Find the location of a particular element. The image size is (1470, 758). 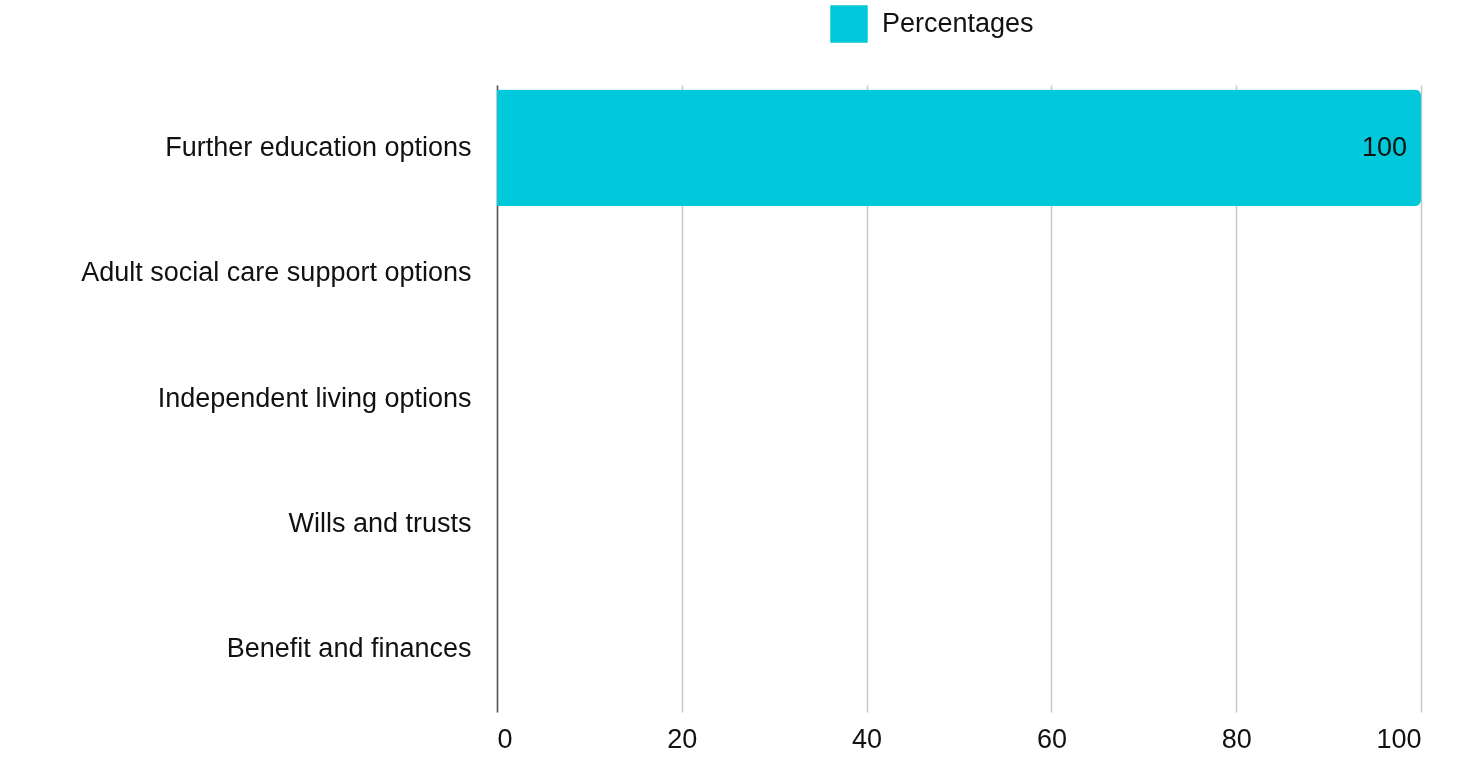

legend-label: Percentages is located at coordinates (958, 23).